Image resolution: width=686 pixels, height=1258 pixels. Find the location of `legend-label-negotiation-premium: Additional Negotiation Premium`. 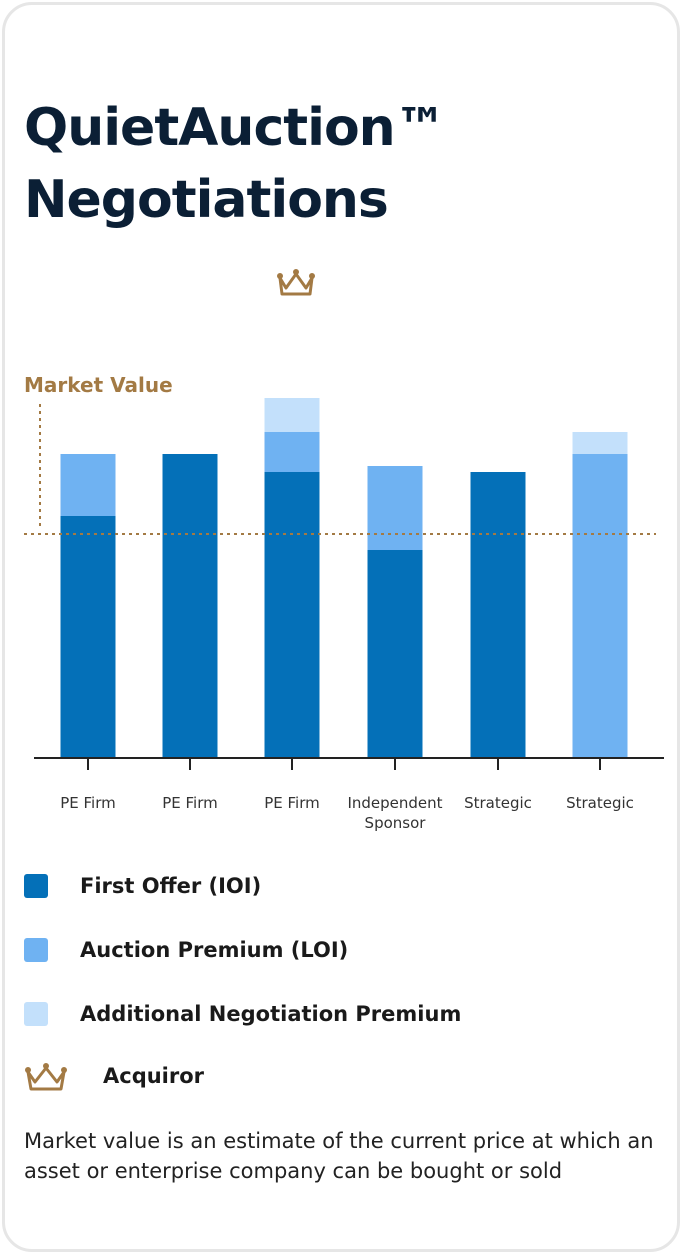

legend-label-negotiation-premium: Additional Negotiation Premium is located at coordinates (271, 1014).